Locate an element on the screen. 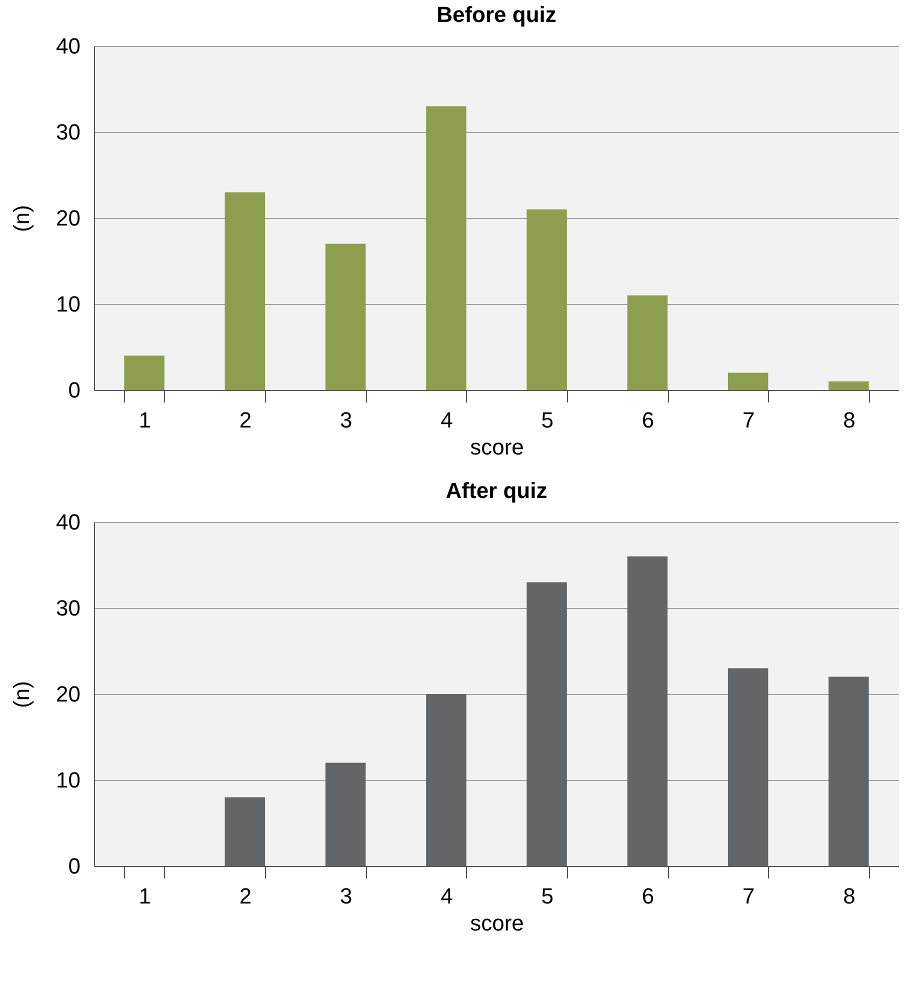  chart-title: After quiz is located at coordinates (497, 490).